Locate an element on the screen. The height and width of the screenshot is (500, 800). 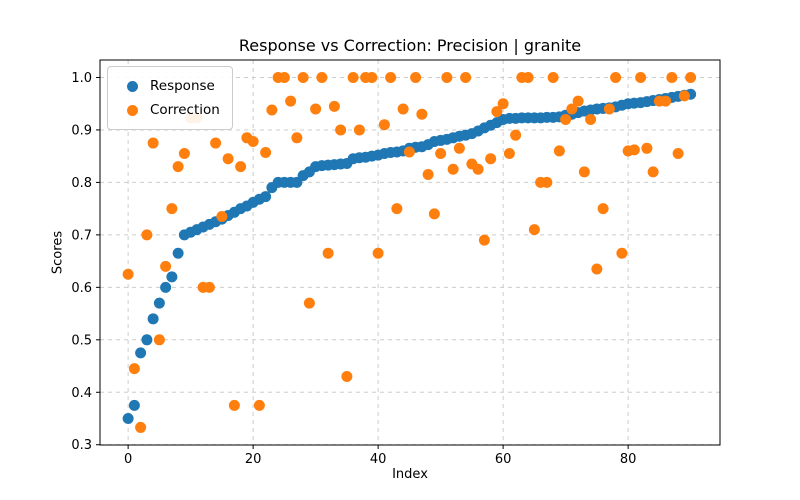
y-tick-label: 0.9 is located at coordinates (81, 130).